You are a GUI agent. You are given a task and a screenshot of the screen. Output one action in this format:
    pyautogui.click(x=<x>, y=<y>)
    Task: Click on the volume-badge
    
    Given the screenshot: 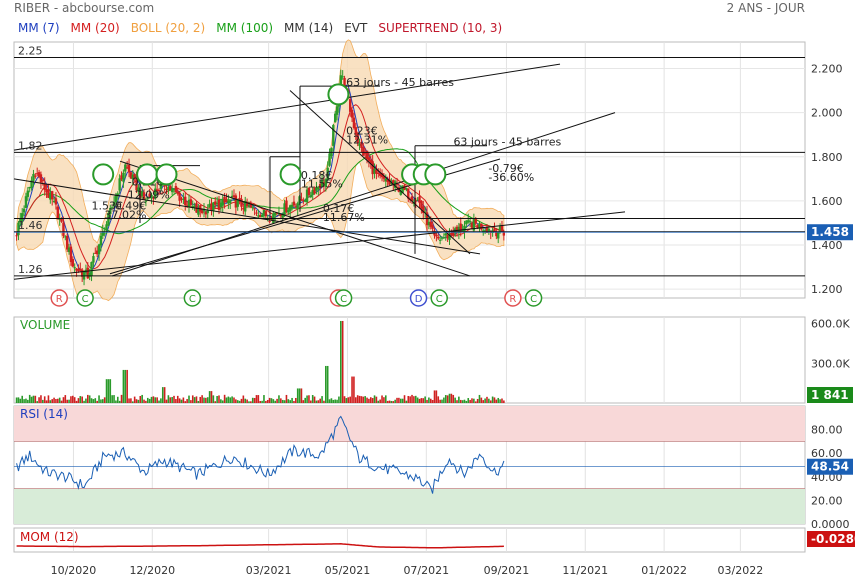 What is the action you would take?
    pyautogui.click(x=830, y=395)
    